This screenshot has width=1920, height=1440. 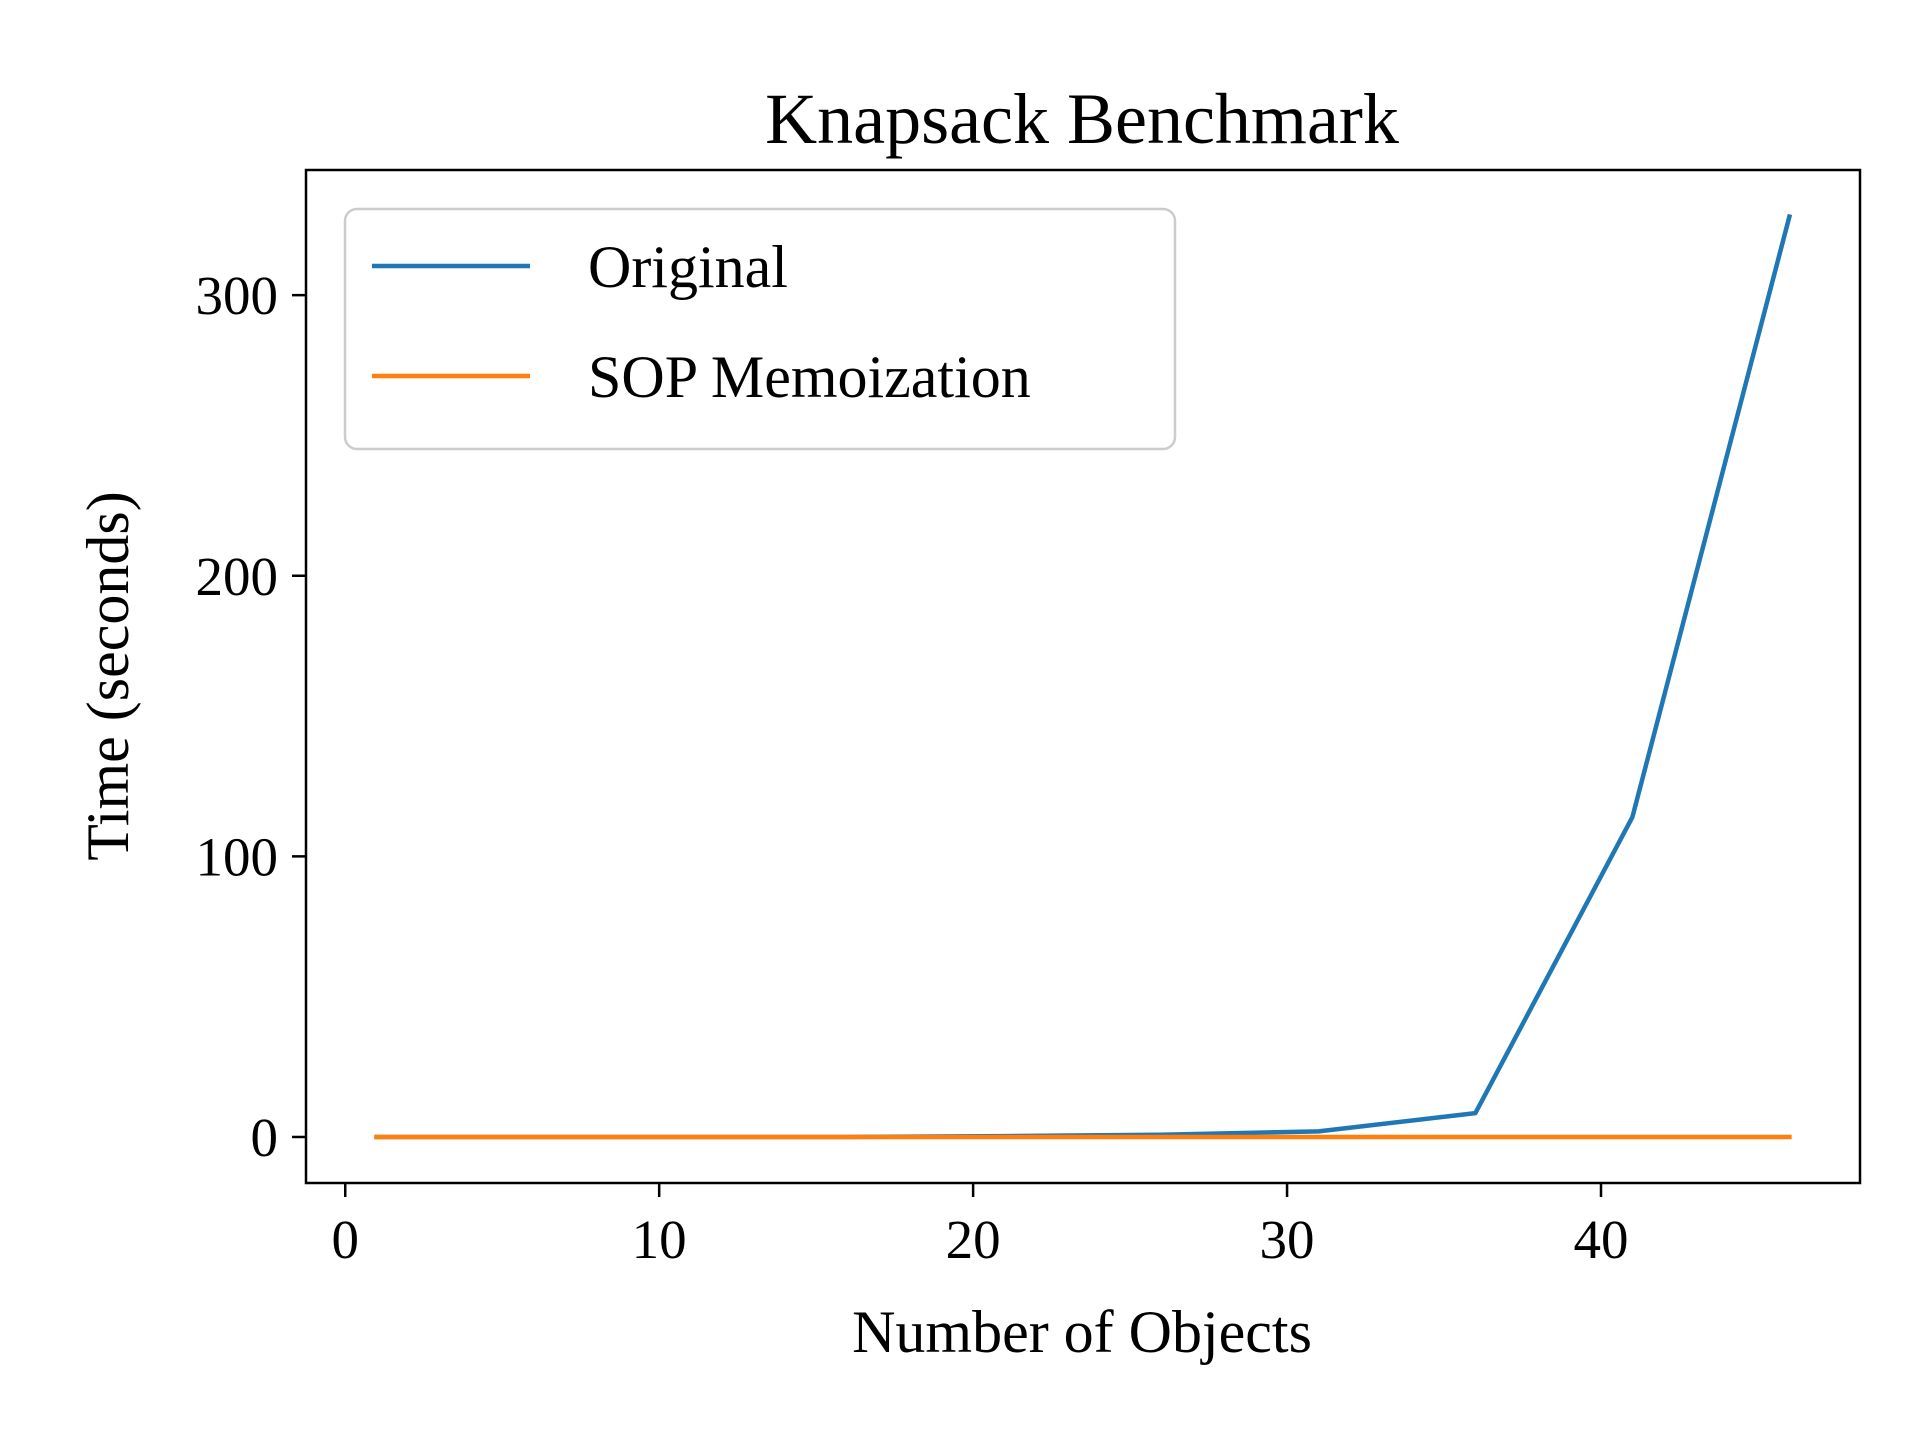 I want to click on y-tick-label: 200, so click(x=237, y=576).